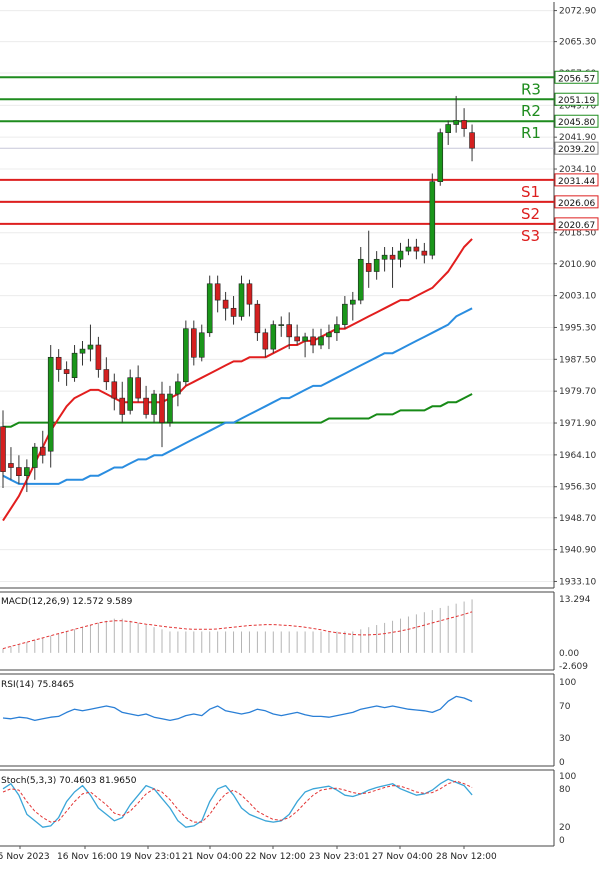  Describe the element at coordinates (569, 654) in the screenshot. I see `macd-tick-label: 0.00` at that location.